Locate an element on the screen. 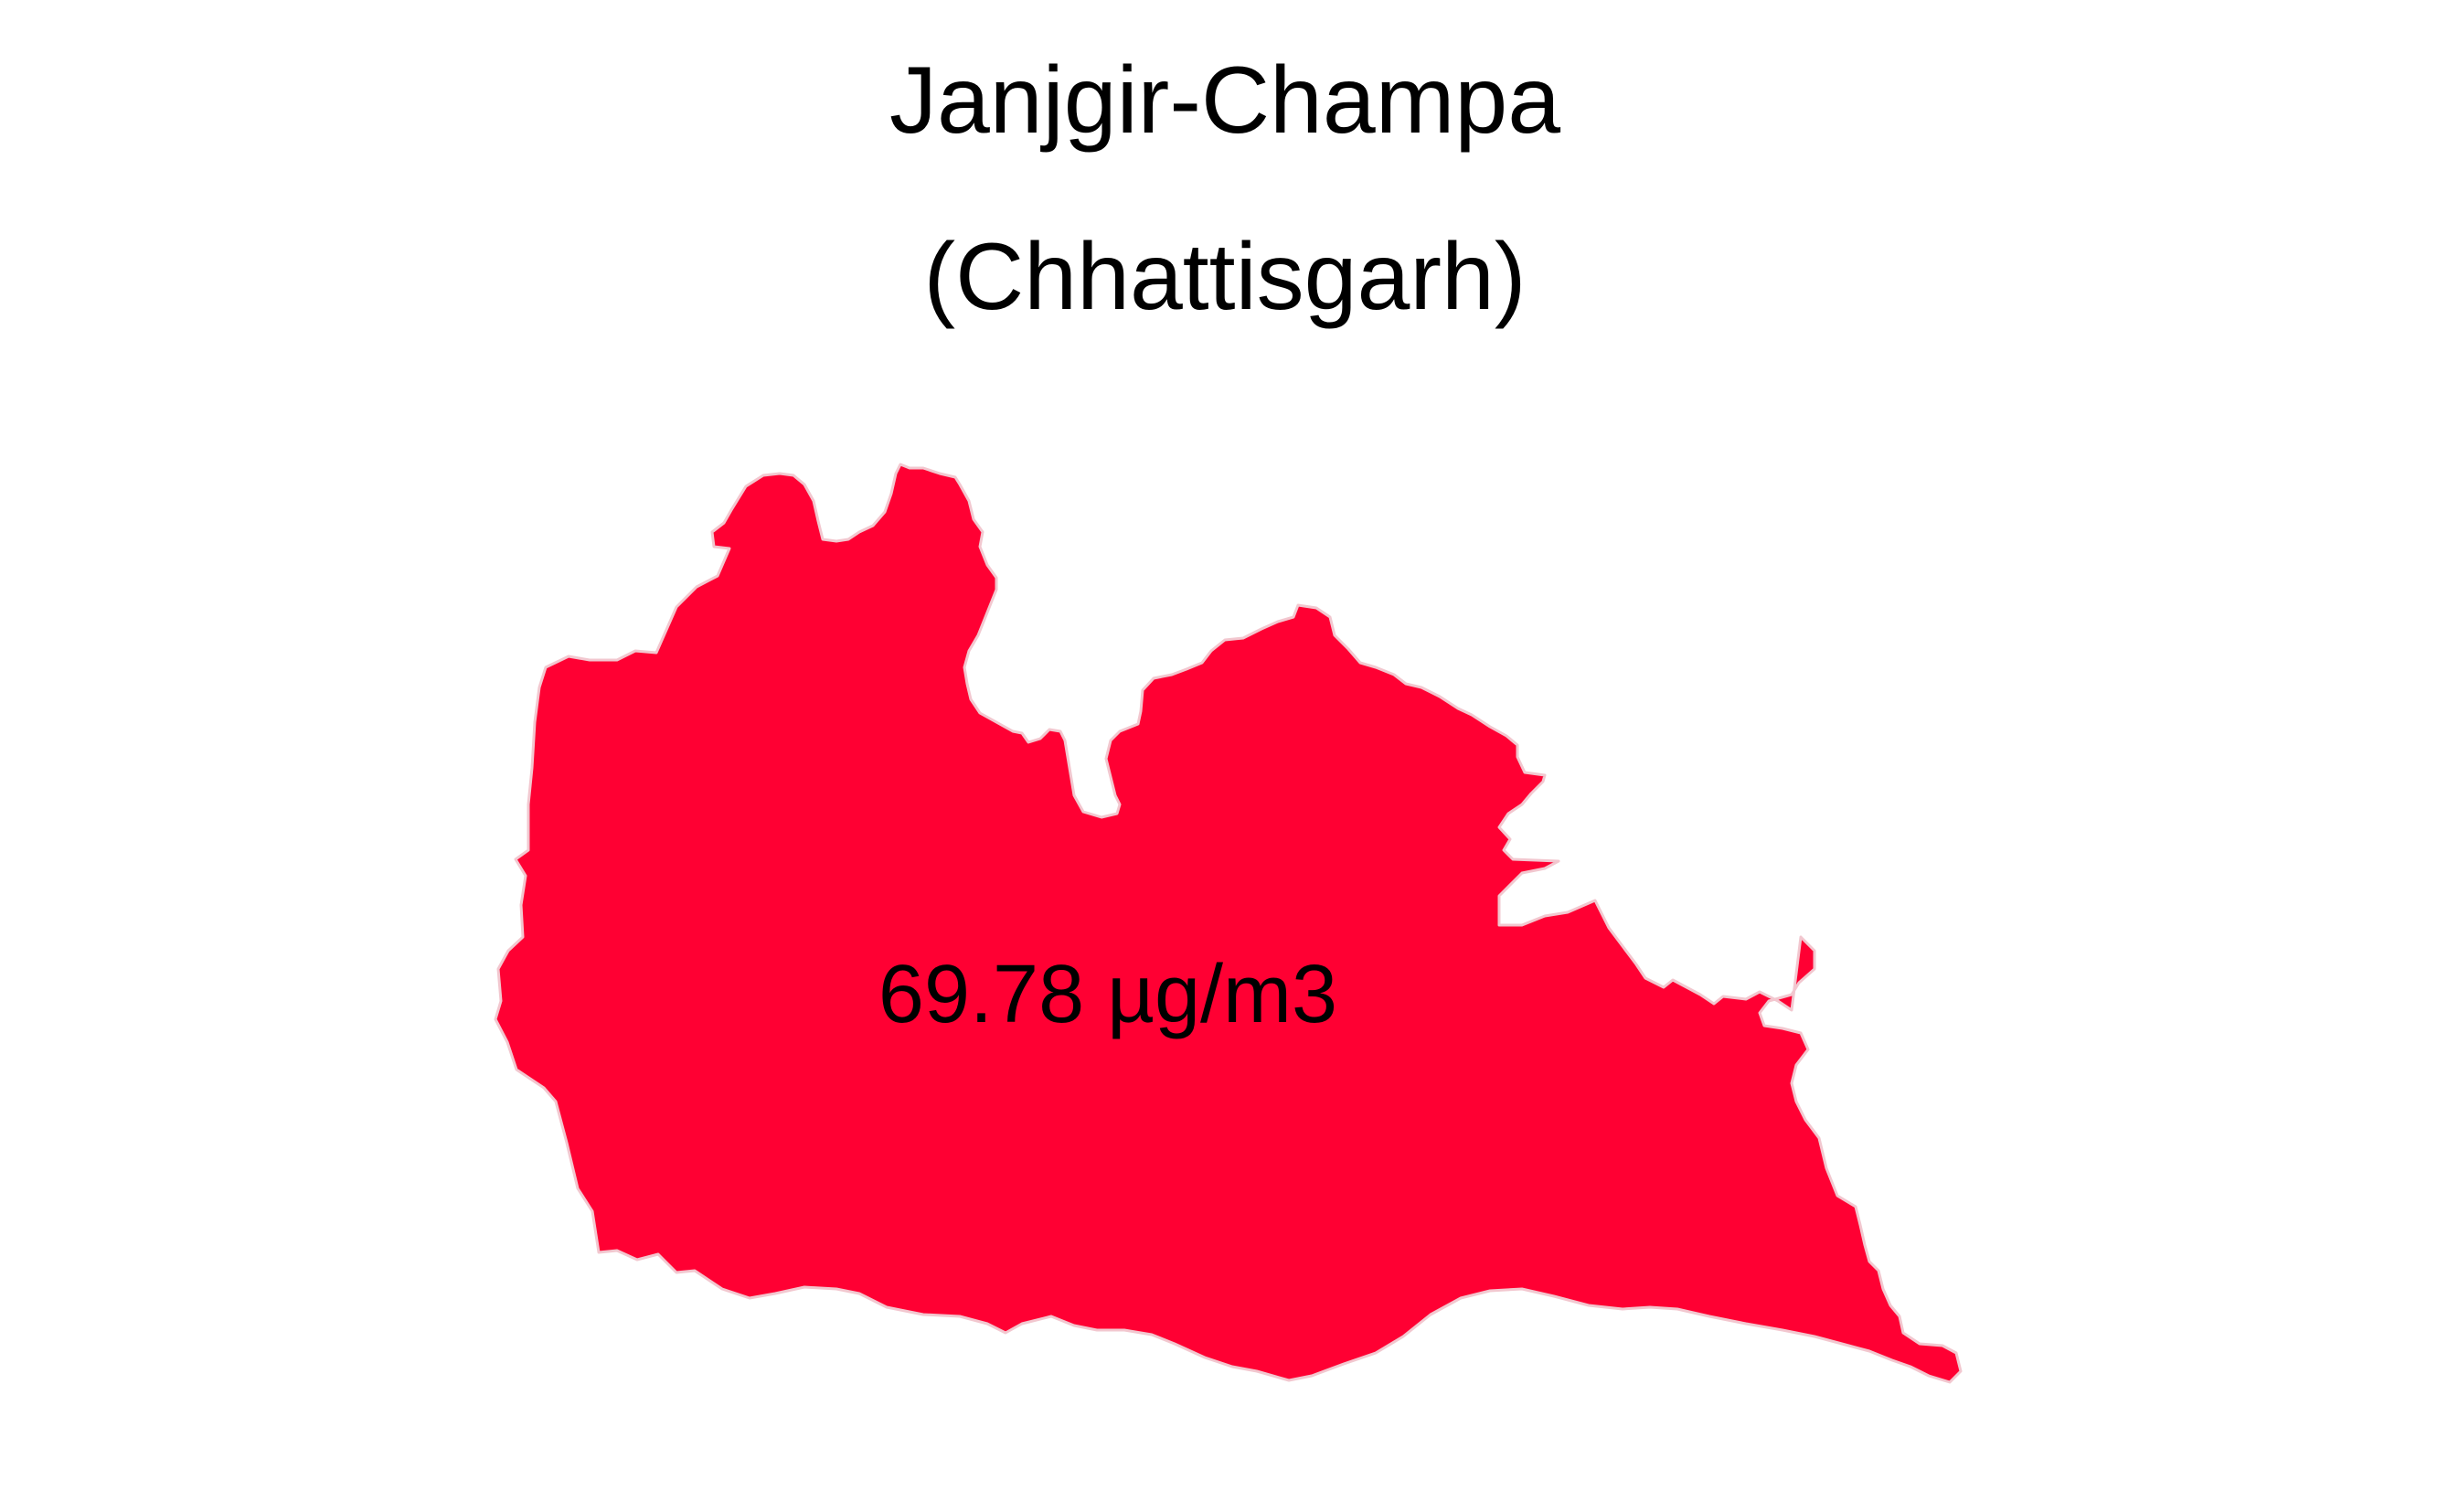 Image resolution: width=2437 pixels, height=1512 pixels. map-title-line-2: (Chhattisgarh) is located at coordinates (1225, 277).